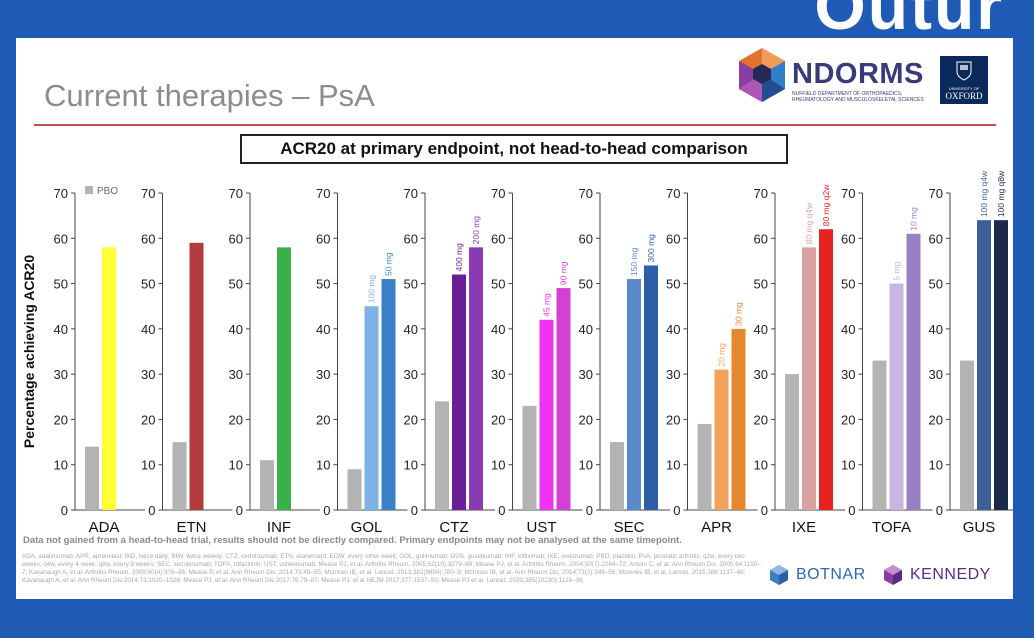 The height and width of the screenshot is (638, 1034). What do you see at coordinates (909, 21) in the screenshot?
I see `corner-title-fragment: Outur` at bounding box center [909, 21].